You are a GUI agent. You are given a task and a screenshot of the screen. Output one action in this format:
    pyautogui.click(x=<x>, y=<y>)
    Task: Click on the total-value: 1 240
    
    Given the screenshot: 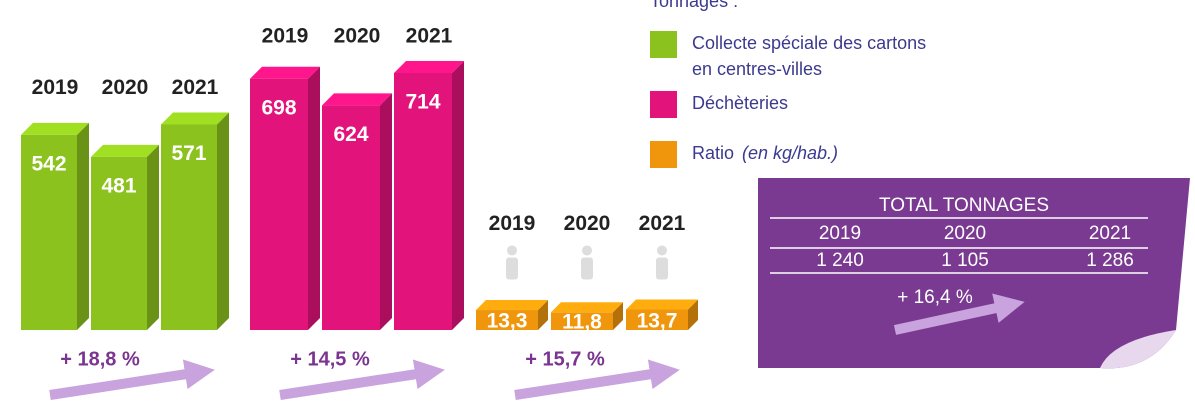 What is the action you would take?
    pyautogui.click(x=840, y=260)
    